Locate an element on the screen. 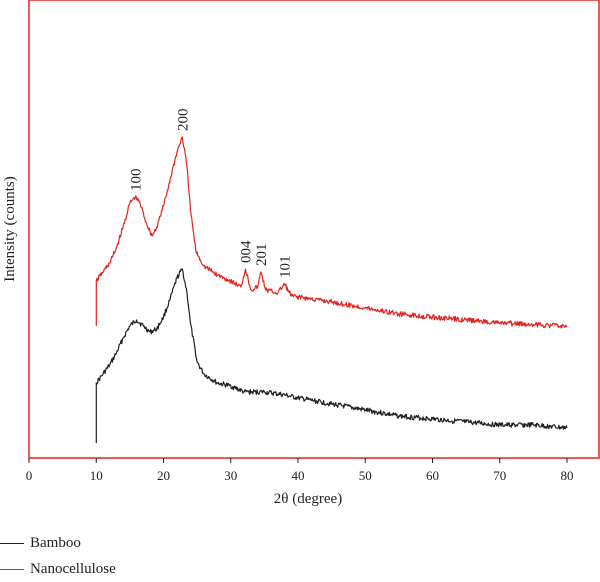  legend-label: Bamboo is located at coordinates (55, 542).